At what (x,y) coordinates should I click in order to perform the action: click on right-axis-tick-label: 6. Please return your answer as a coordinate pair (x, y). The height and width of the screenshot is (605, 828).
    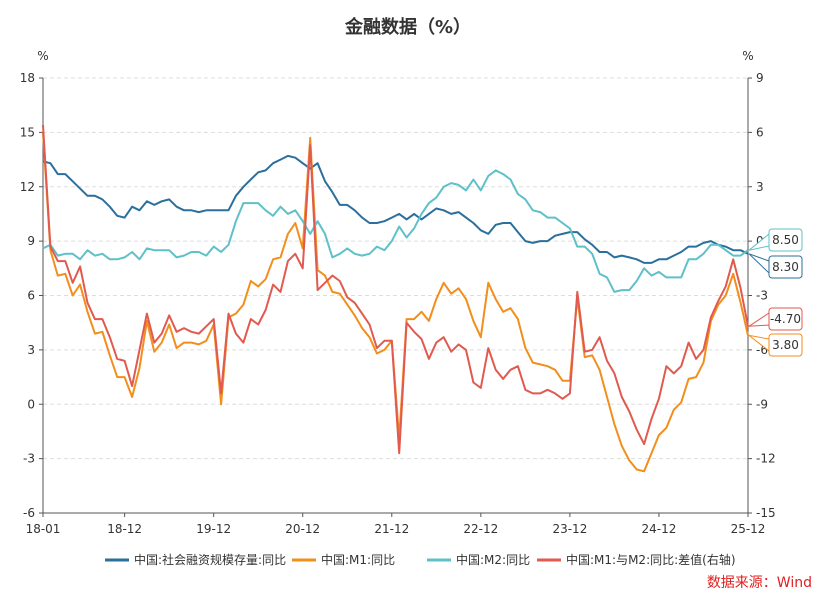
    Looking at the image, I should click on (760, 132).